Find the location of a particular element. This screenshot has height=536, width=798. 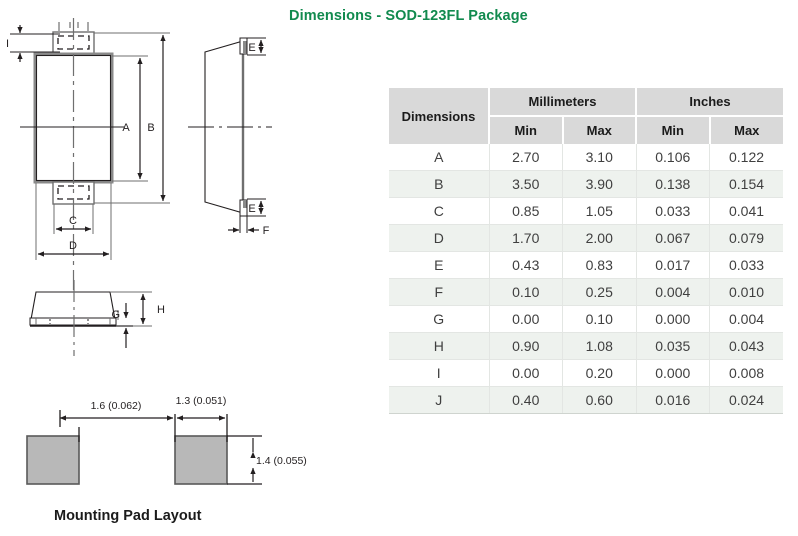

table-header-row-2: Min Max Min Max is located at coordinates (586, 130).